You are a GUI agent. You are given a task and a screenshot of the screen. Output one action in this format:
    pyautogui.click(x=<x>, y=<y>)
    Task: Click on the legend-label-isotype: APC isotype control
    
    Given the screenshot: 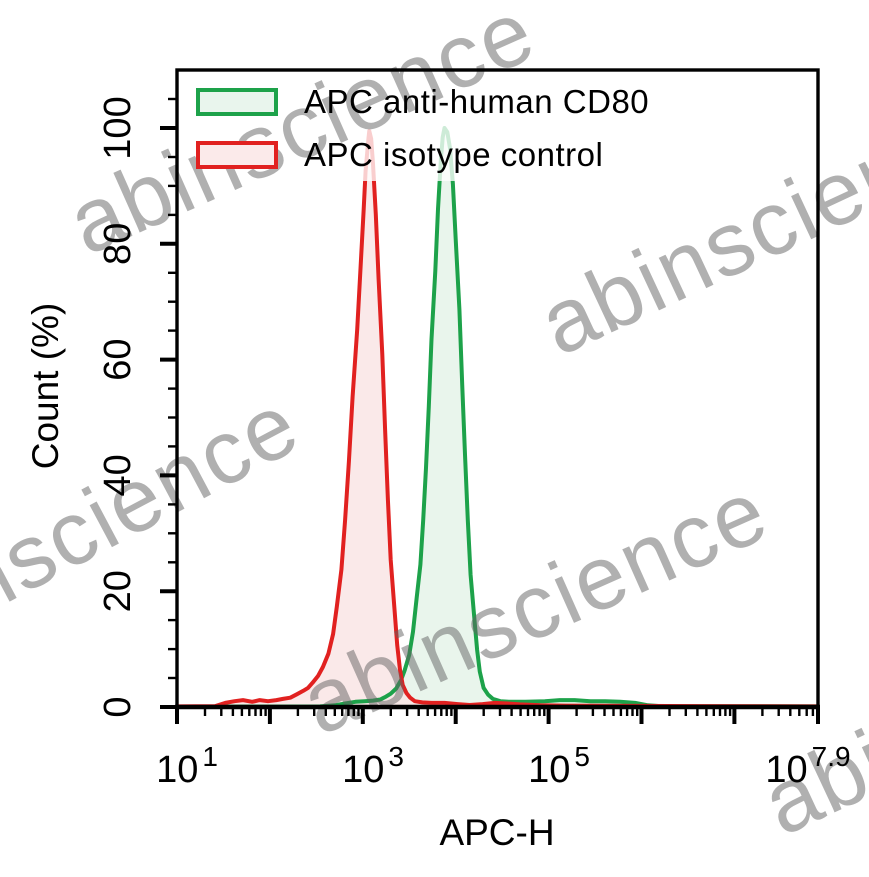 What is the action you would take?
    pyautogui.click(x=454, y=154)
    